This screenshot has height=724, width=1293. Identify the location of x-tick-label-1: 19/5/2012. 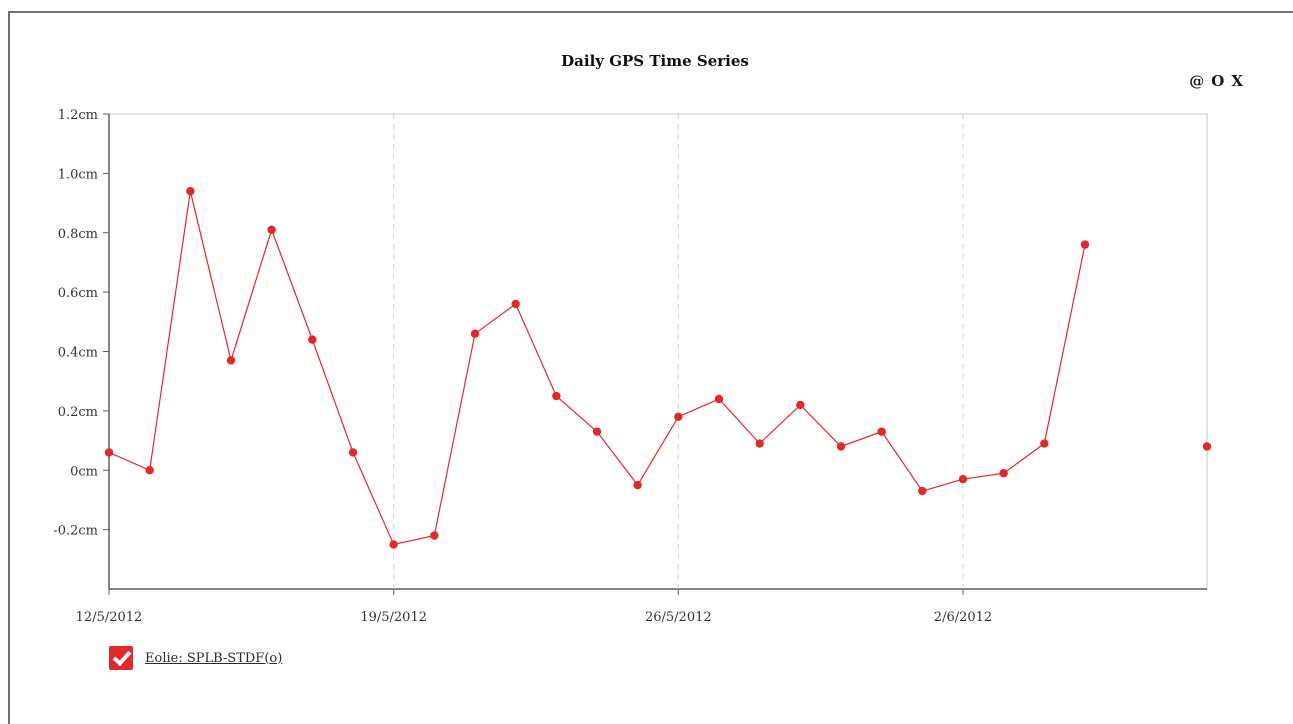
(393, 617).